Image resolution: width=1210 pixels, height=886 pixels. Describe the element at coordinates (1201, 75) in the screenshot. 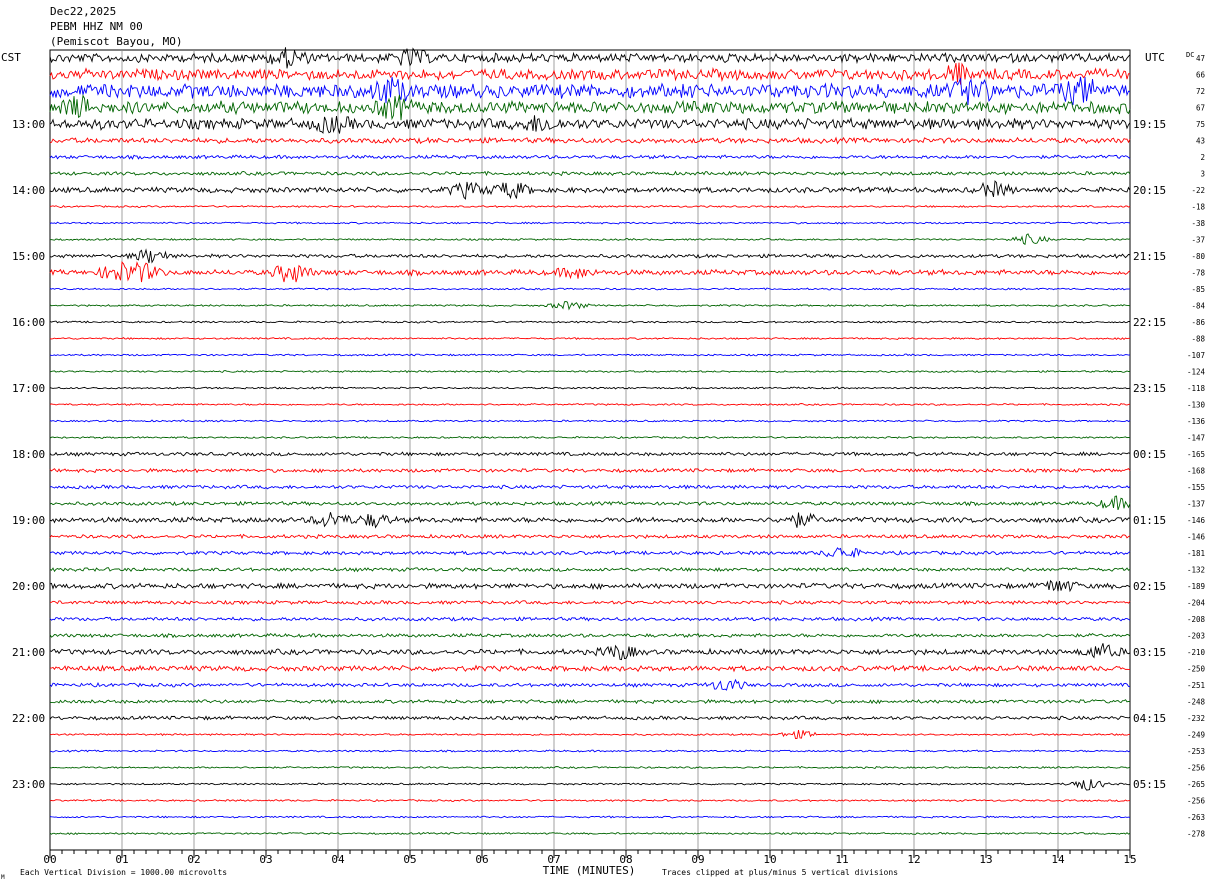

I see `dc-offset-label: 66` at that location.